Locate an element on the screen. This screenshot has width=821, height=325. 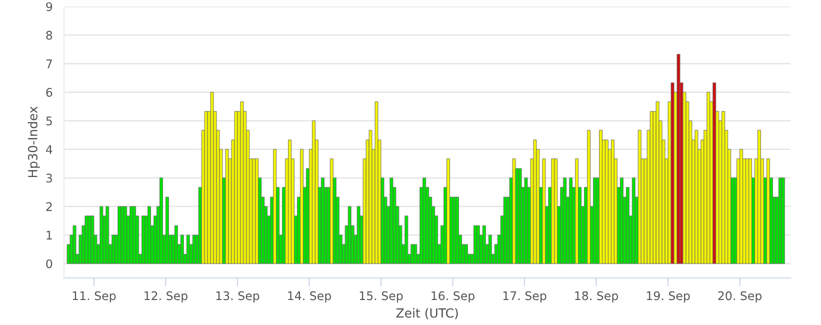
x-axis-title: Zeit (UTC) is located at coordinates (427, 314).